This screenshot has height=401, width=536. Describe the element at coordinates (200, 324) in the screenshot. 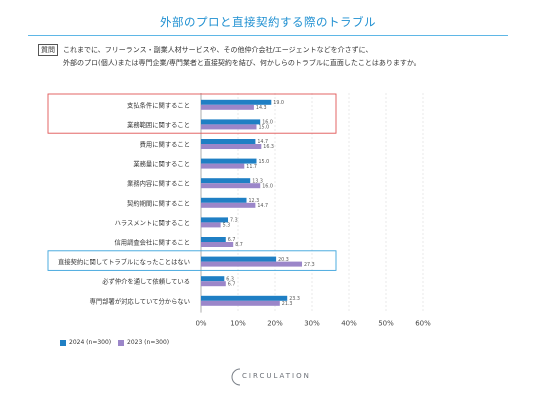

I see `x-tick-label: 0%` at that location.